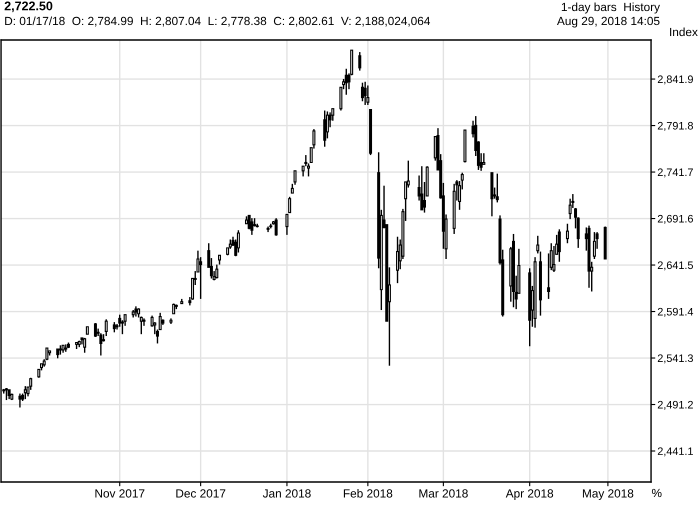 This screenshot has height=510, width=700. What do you see at coordinates (443, 493) in the screenshot?
I see `x-tick-label: Mar 2018` at bounding box center [443, 493].